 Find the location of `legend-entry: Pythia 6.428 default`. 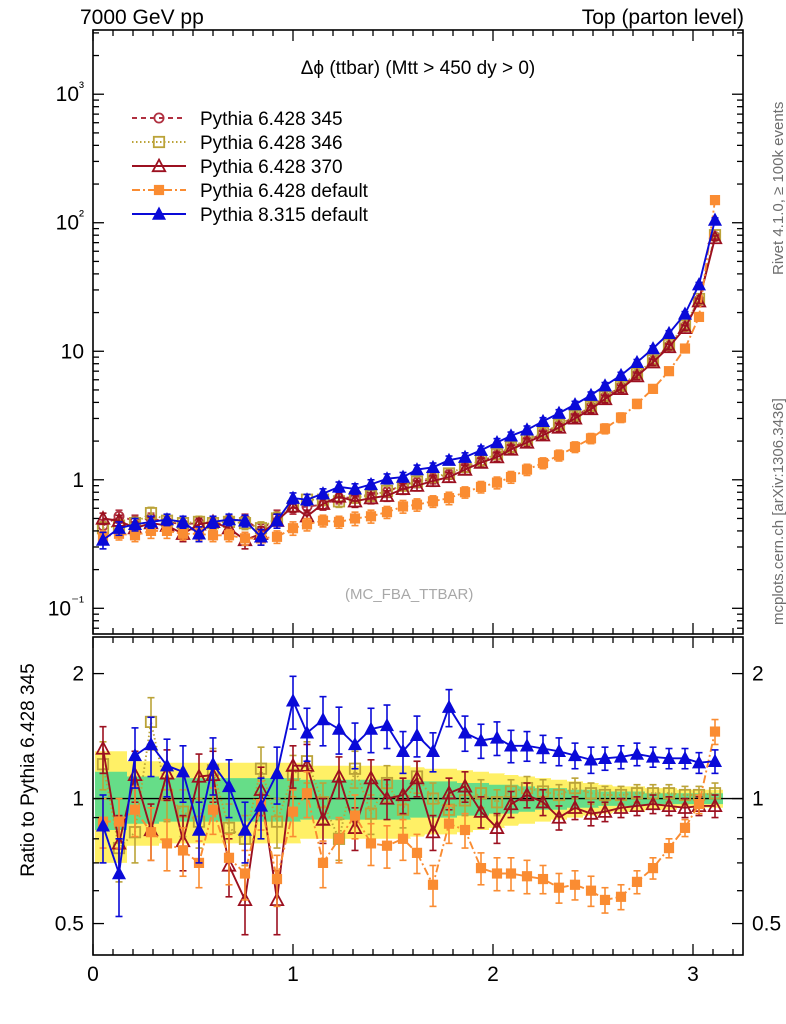

legend-entry: Pythia 6.428 default is located at coordinates (250, 191).